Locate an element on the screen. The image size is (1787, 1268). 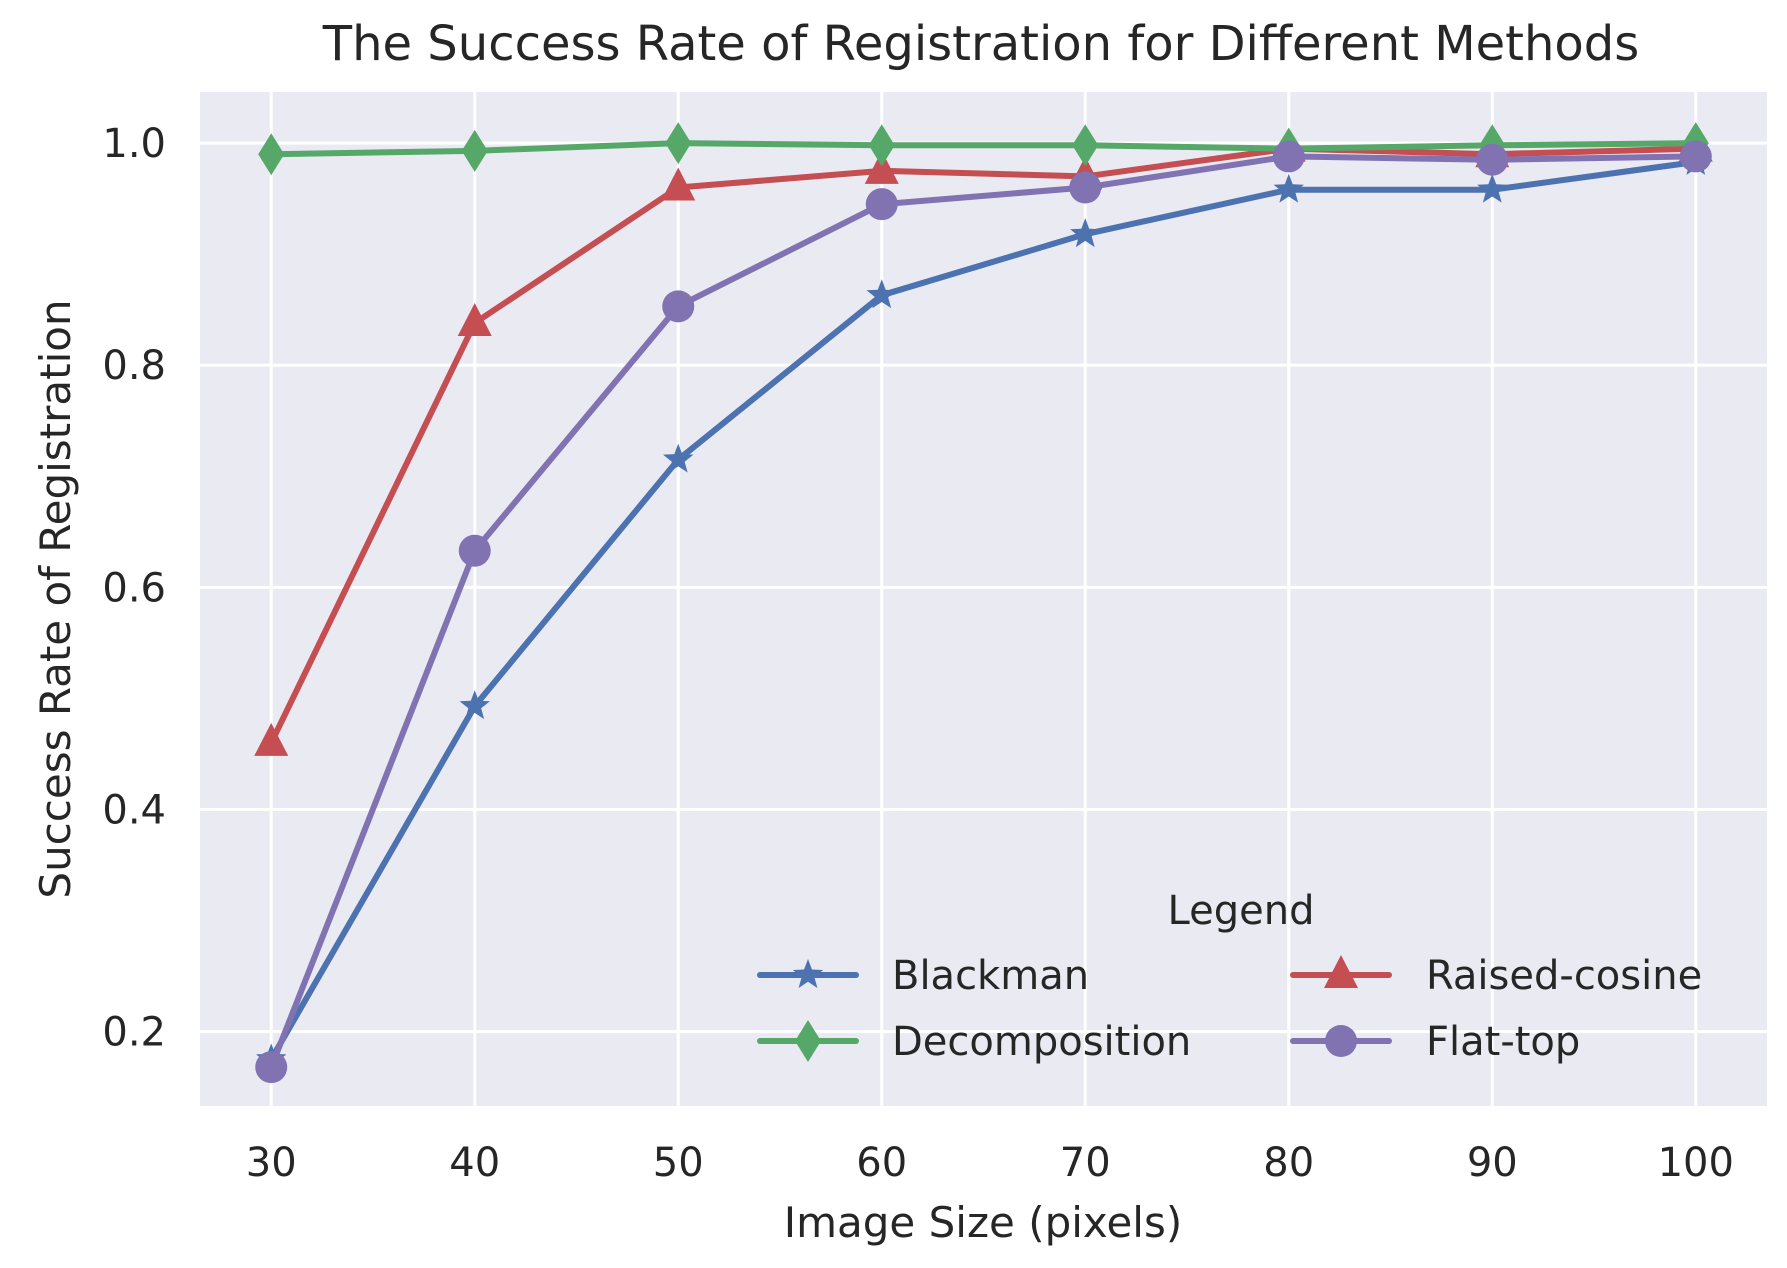
legend-marker-decomposition is located at coordinates (808, 1041).